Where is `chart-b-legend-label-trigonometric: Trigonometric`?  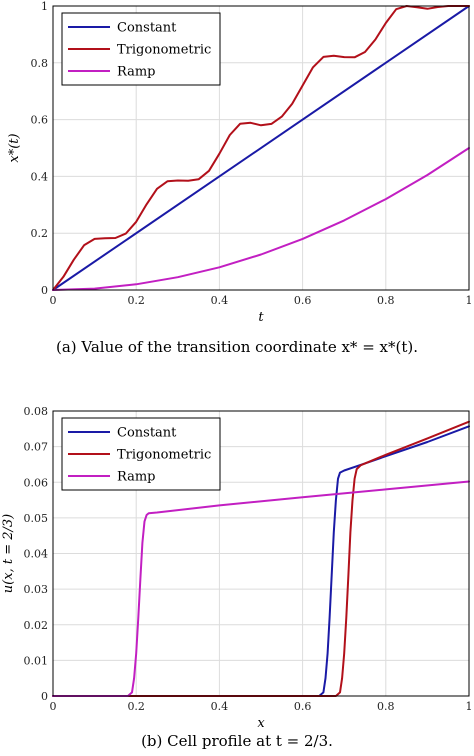
chart-b-legend-label-trigonometric: Trigonometric is located at coordinates (164, 455).